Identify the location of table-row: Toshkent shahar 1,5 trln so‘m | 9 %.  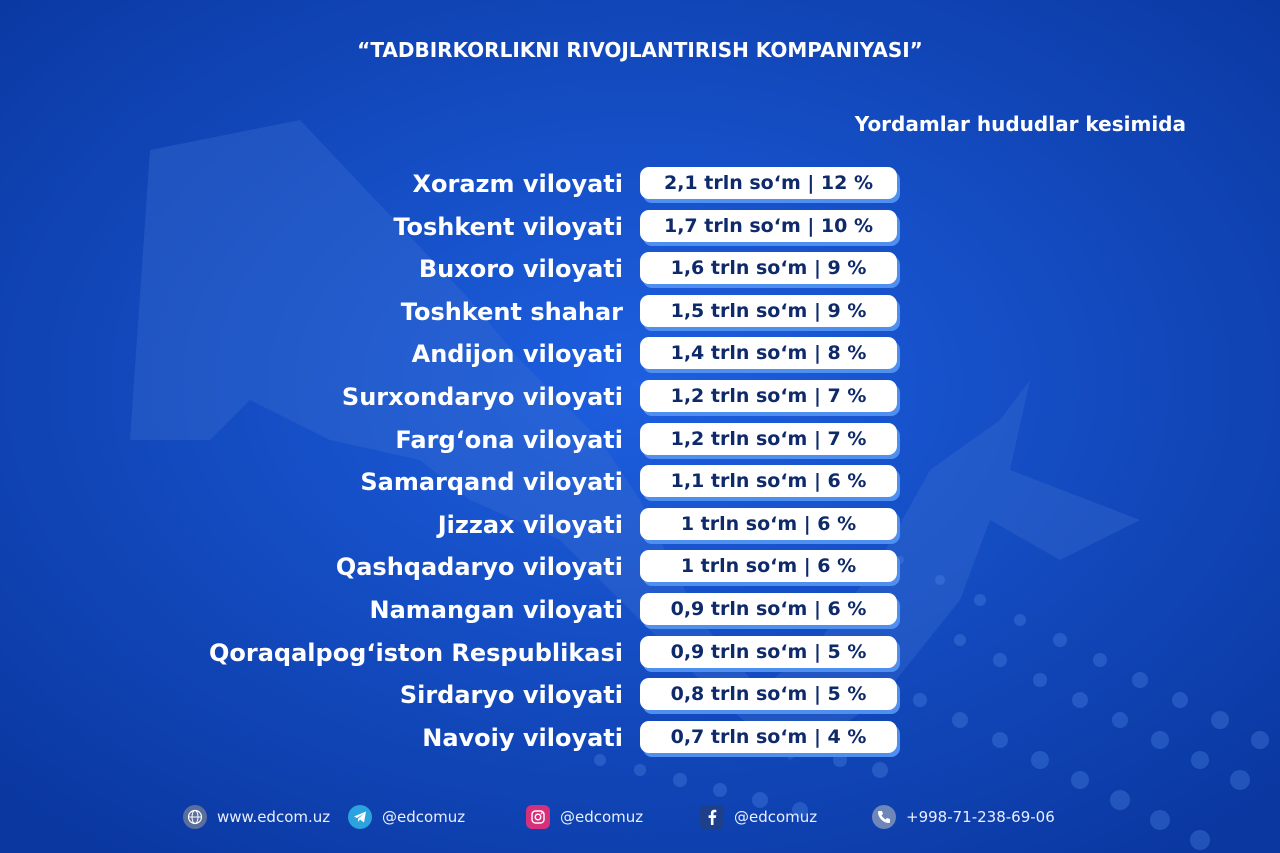
(640, 311).